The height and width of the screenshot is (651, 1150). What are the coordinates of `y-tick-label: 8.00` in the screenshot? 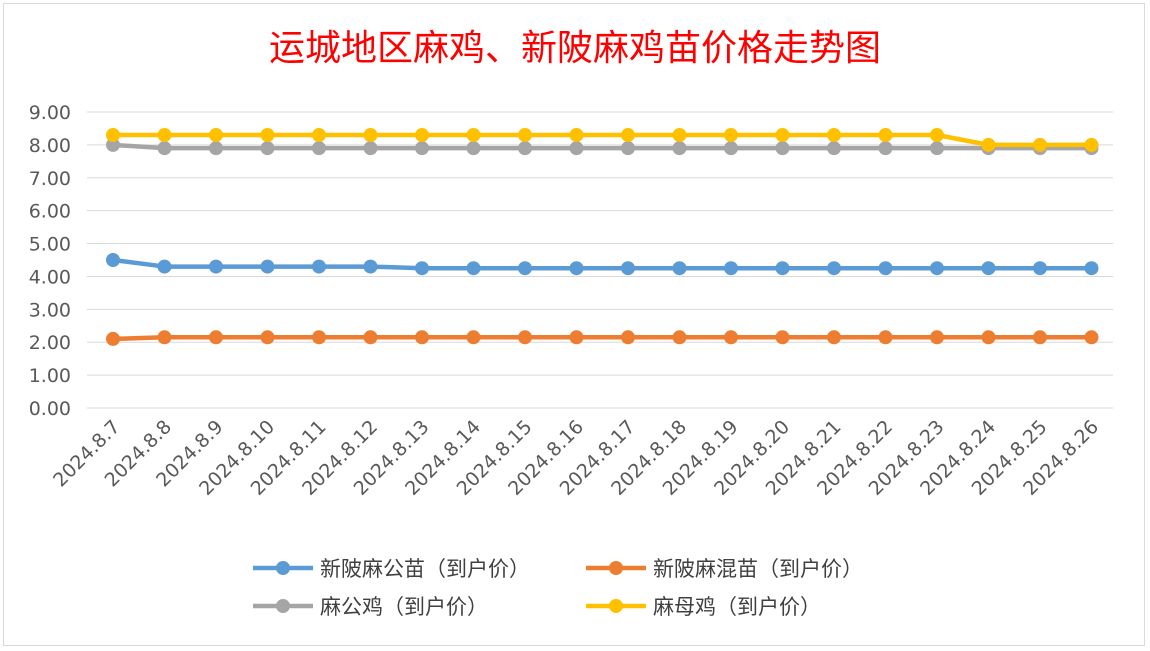 It's located at (50, 146).